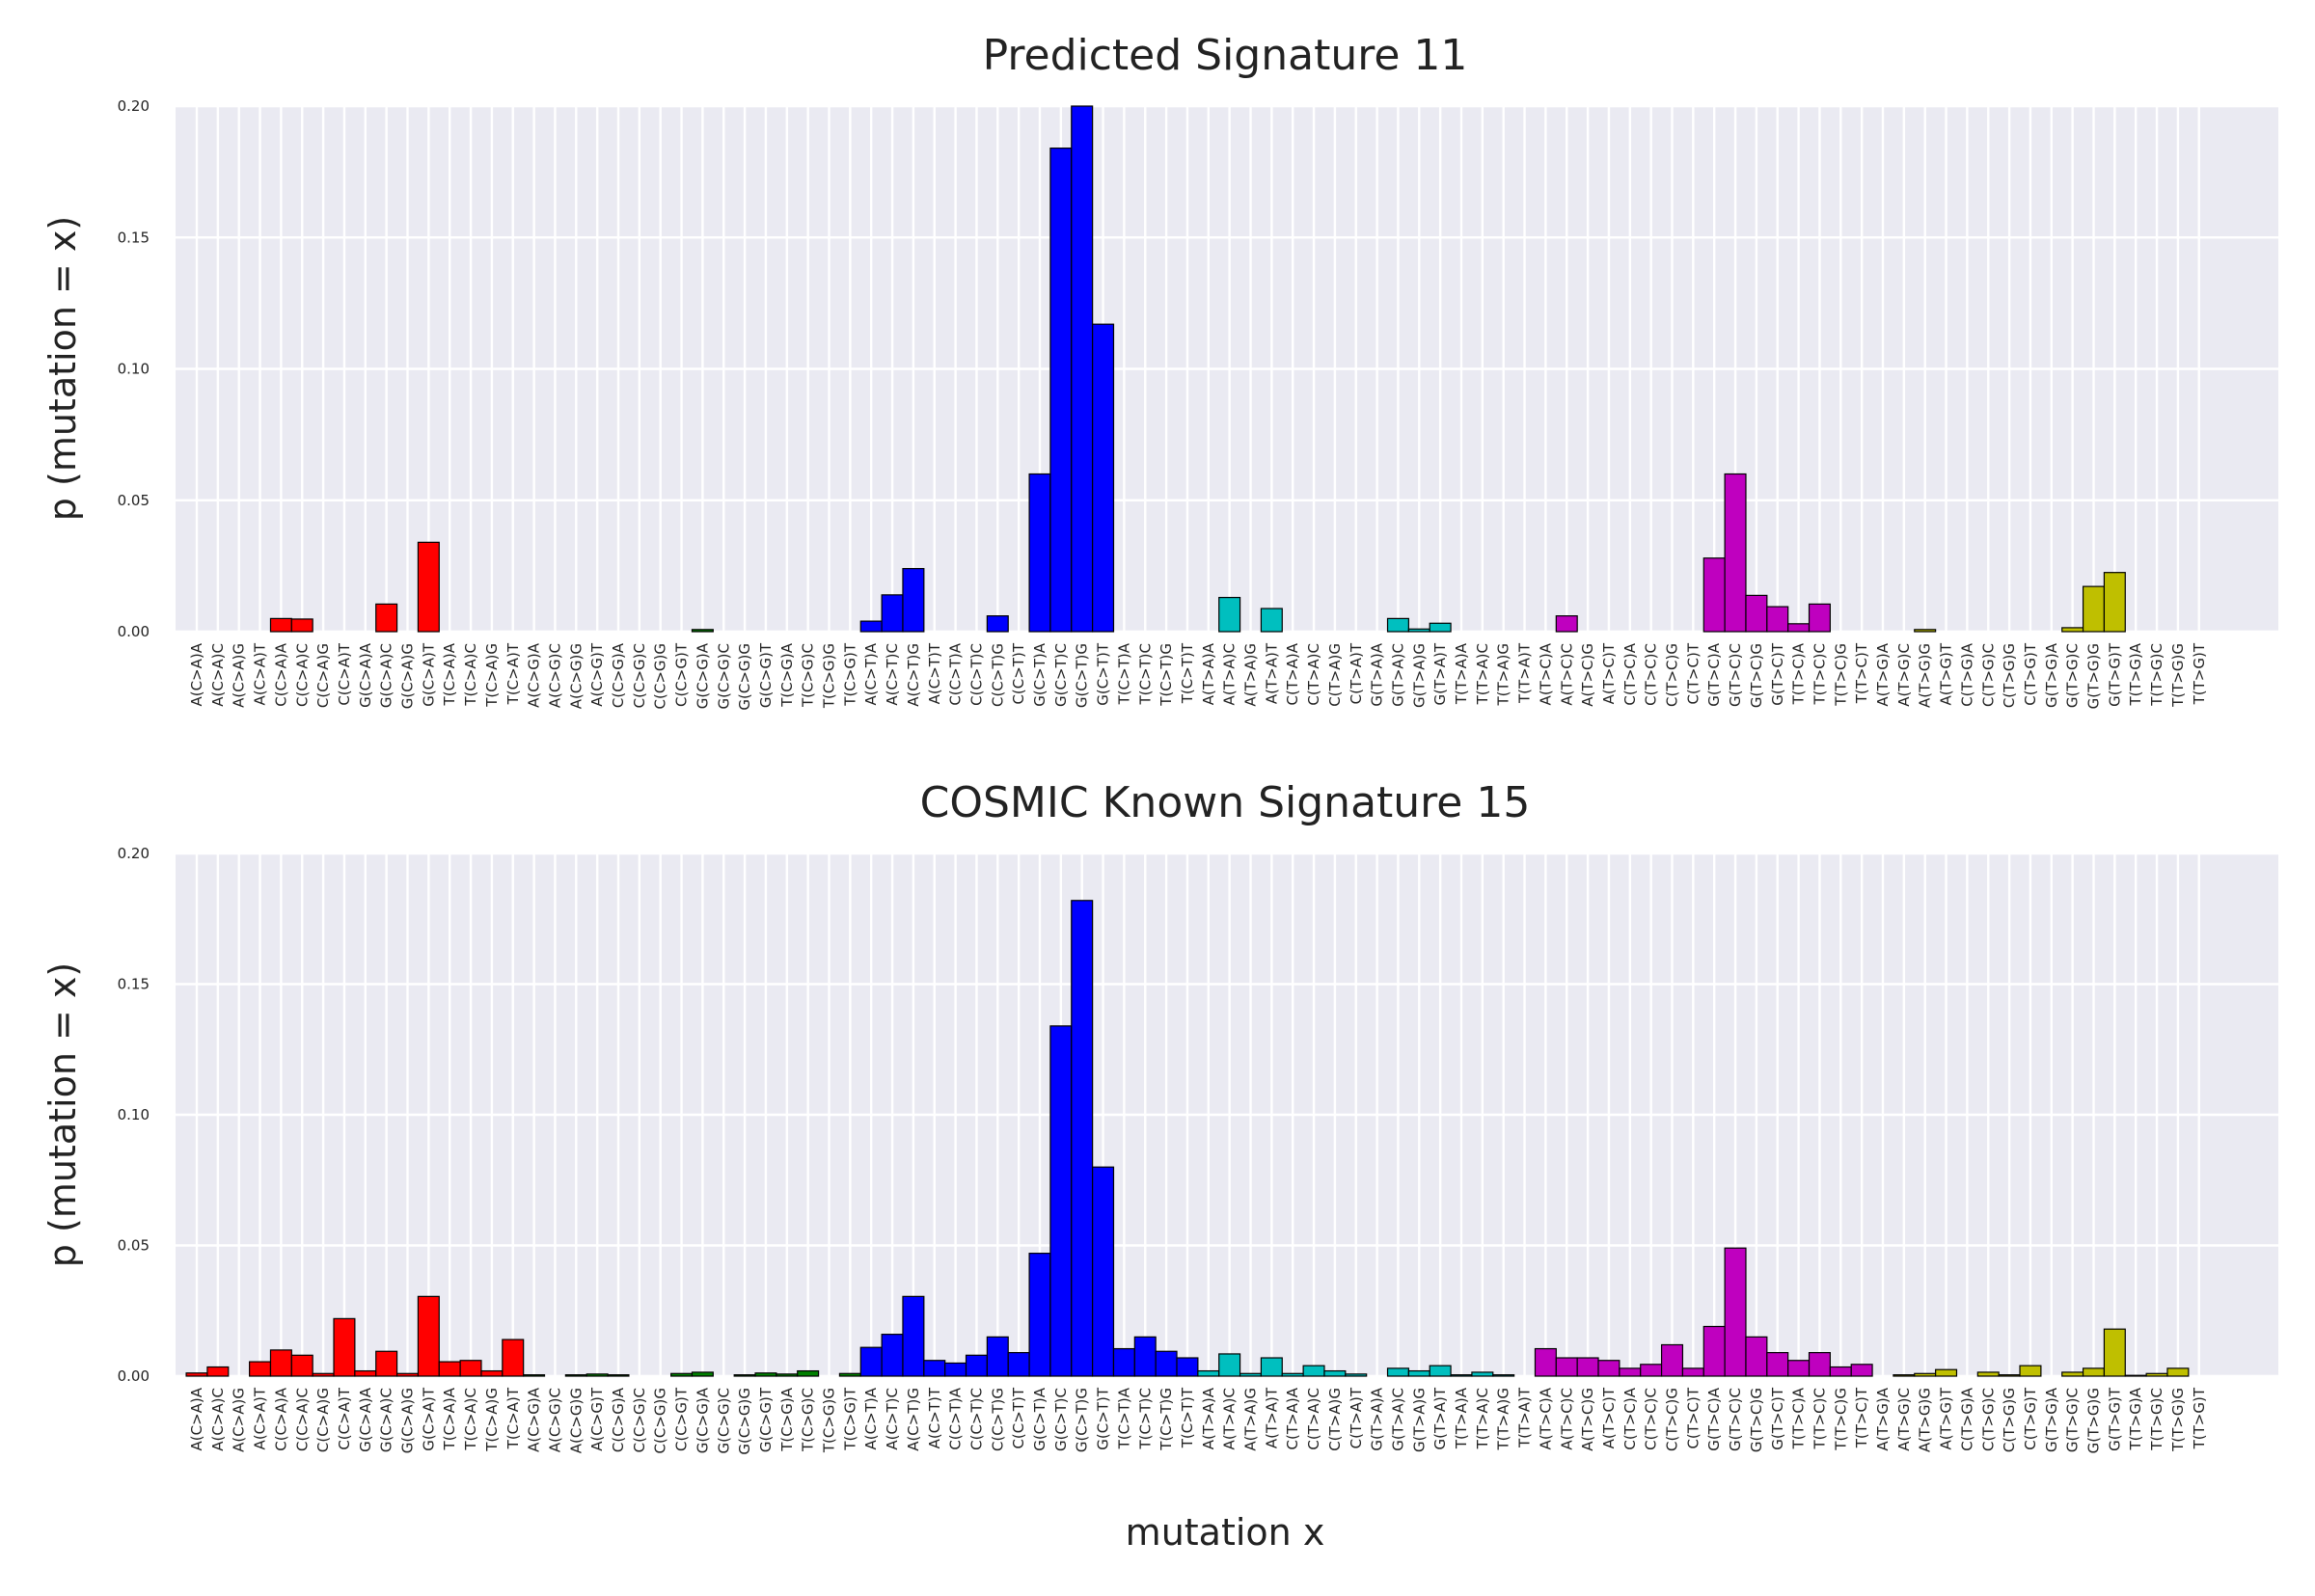  What do you see at coordinates (1967, 1419) in the screenshot?
I see `x-tick-label: C(T>G)A` at bounding box center [1967, 1419].